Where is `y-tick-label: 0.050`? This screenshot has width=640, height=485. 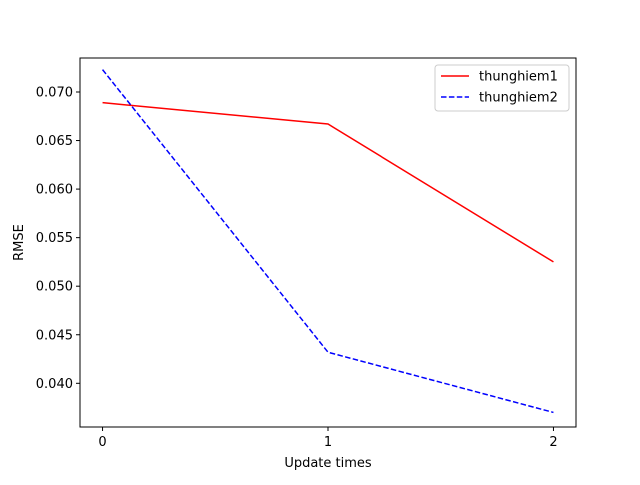
y-tick-label: 0.050 is located at coordinates (54, 287).